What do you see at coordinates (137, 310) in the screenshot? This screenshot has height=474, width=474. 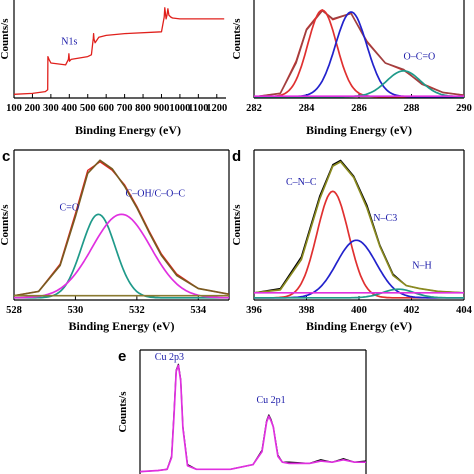 I see `x-tick-label: 532` at bounding box center [137, 310].